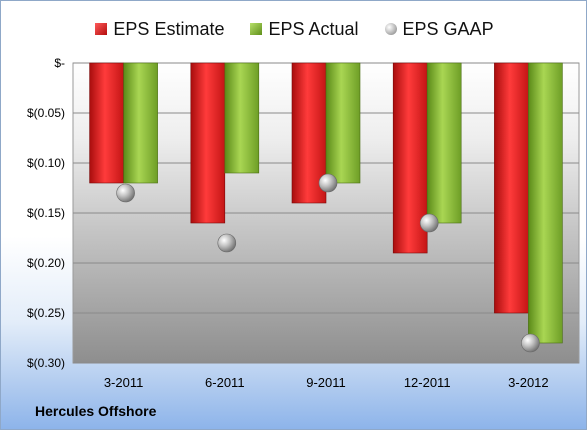 The width and height of the screenshot is (587, 431). Describe the element at coordinates (124, 382) in the screenshot. I see `x-tick-label: 3-2011` at that location.